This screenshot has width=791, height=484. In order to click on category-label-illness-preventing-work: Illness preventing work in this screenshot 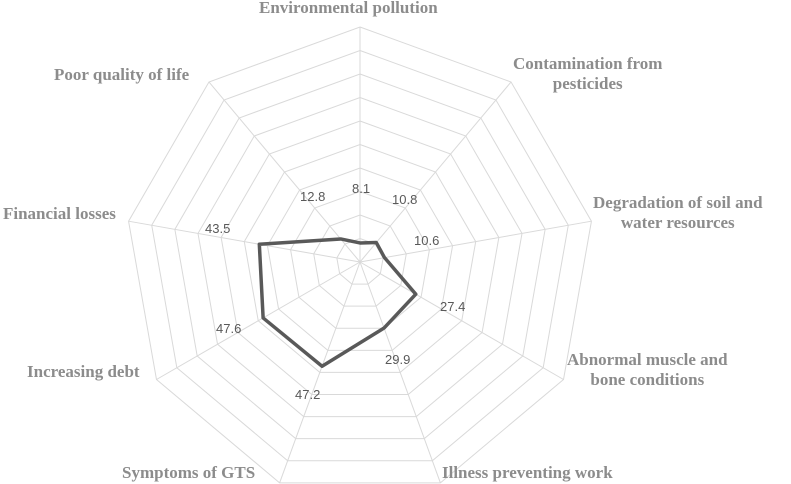, I will do `click(527, 472)`.